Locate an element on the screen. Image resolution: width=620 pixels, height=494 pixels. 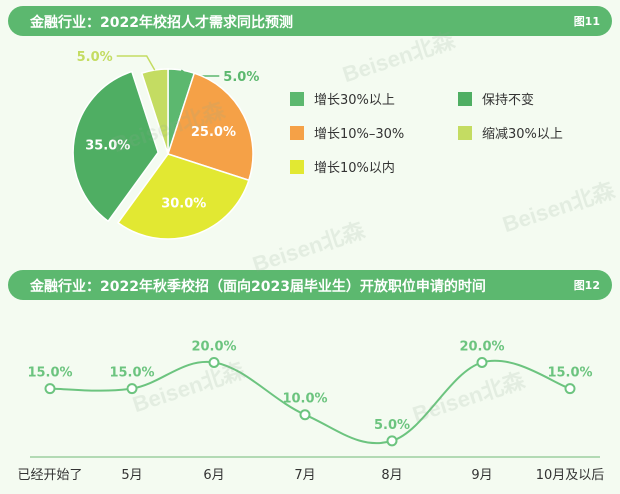
x-tick-label: 9月 is located at coordinates (481, 475).